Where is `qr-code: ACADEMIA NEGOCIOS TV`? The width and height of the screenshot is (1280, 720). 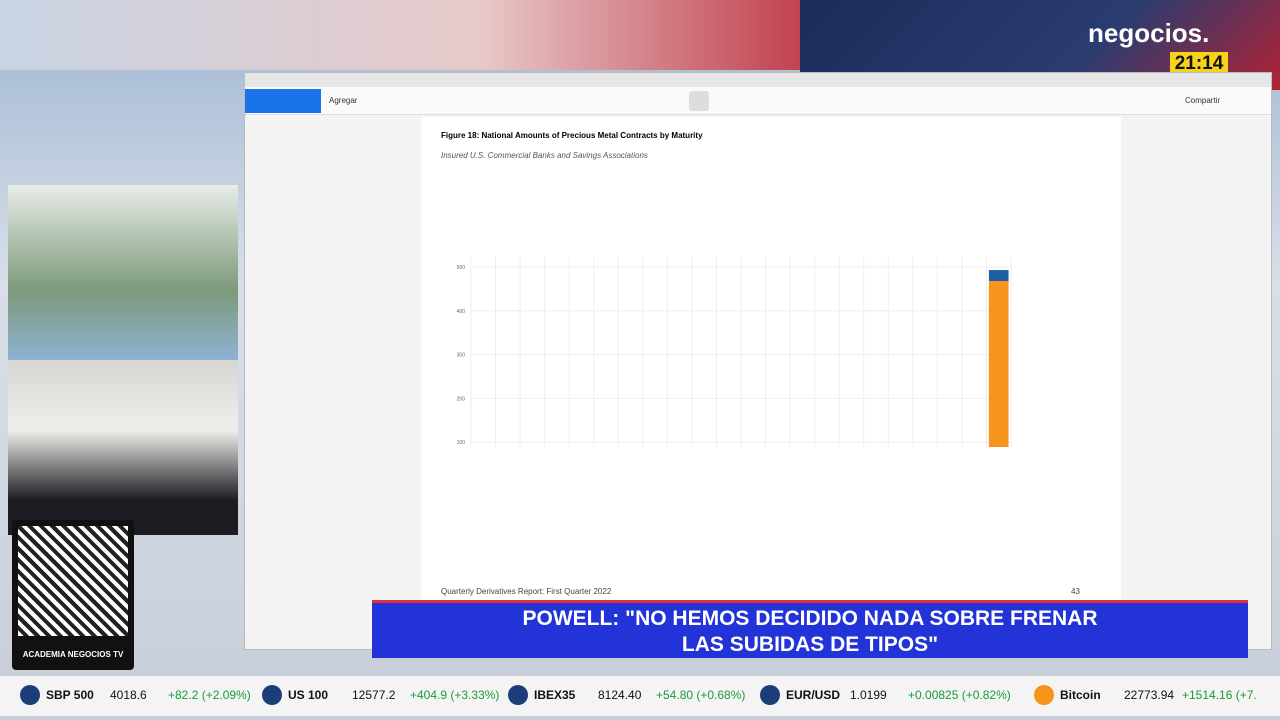 qr-code: ACADEMIA NEGOCIOS TV is located at coordinates (73, 595).